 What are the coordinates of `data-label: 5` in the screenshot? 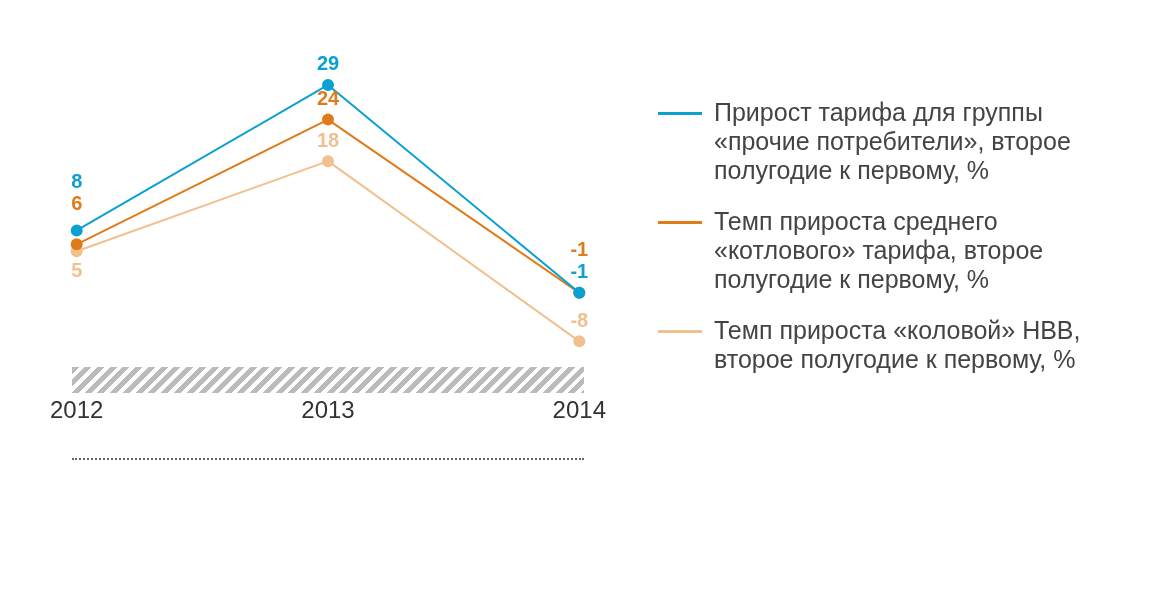 It's located at (77, 269).